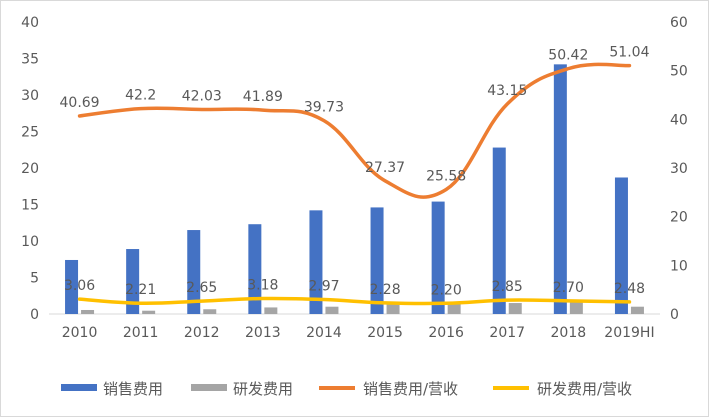  I want to click on rd-ratio-line, so click(354, 301).